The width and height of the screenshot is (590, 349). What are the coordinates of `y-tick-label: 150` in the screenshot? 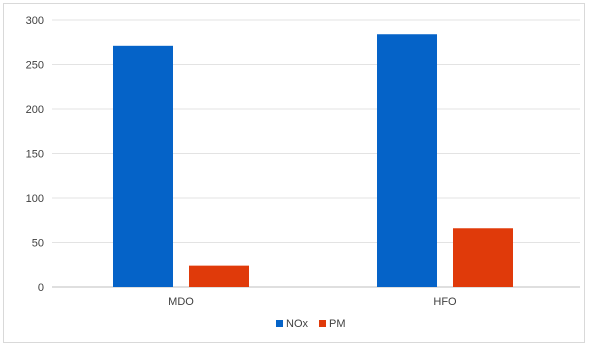 It's located at (35, 155).